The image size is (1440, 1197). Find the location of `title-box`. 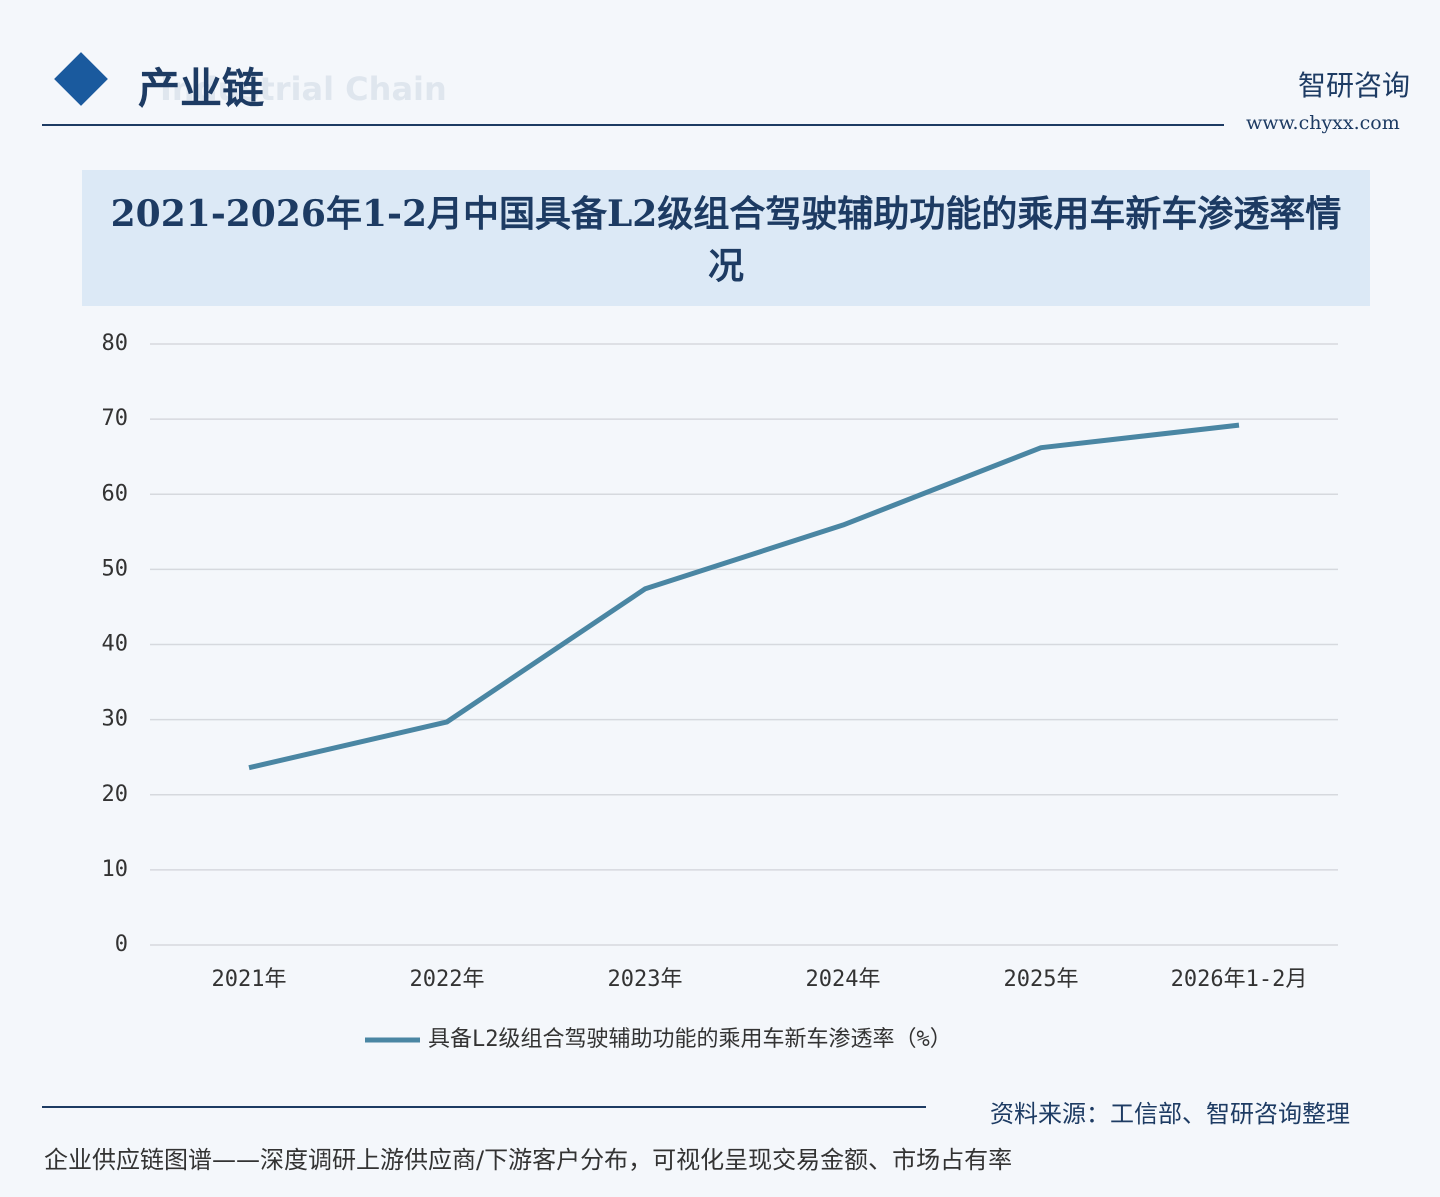

title-box is located at coordinates (726, 238).